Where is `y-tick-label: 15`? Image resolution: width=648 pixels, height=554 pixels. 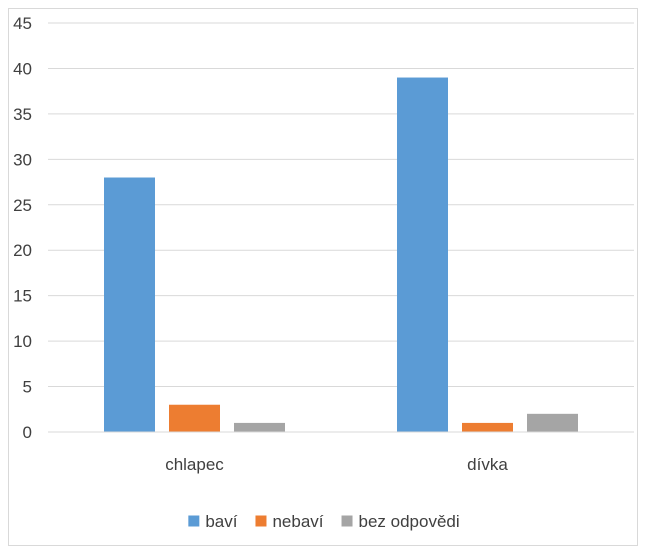 y-tick-label: 15 is located at coordinates (22, 296).